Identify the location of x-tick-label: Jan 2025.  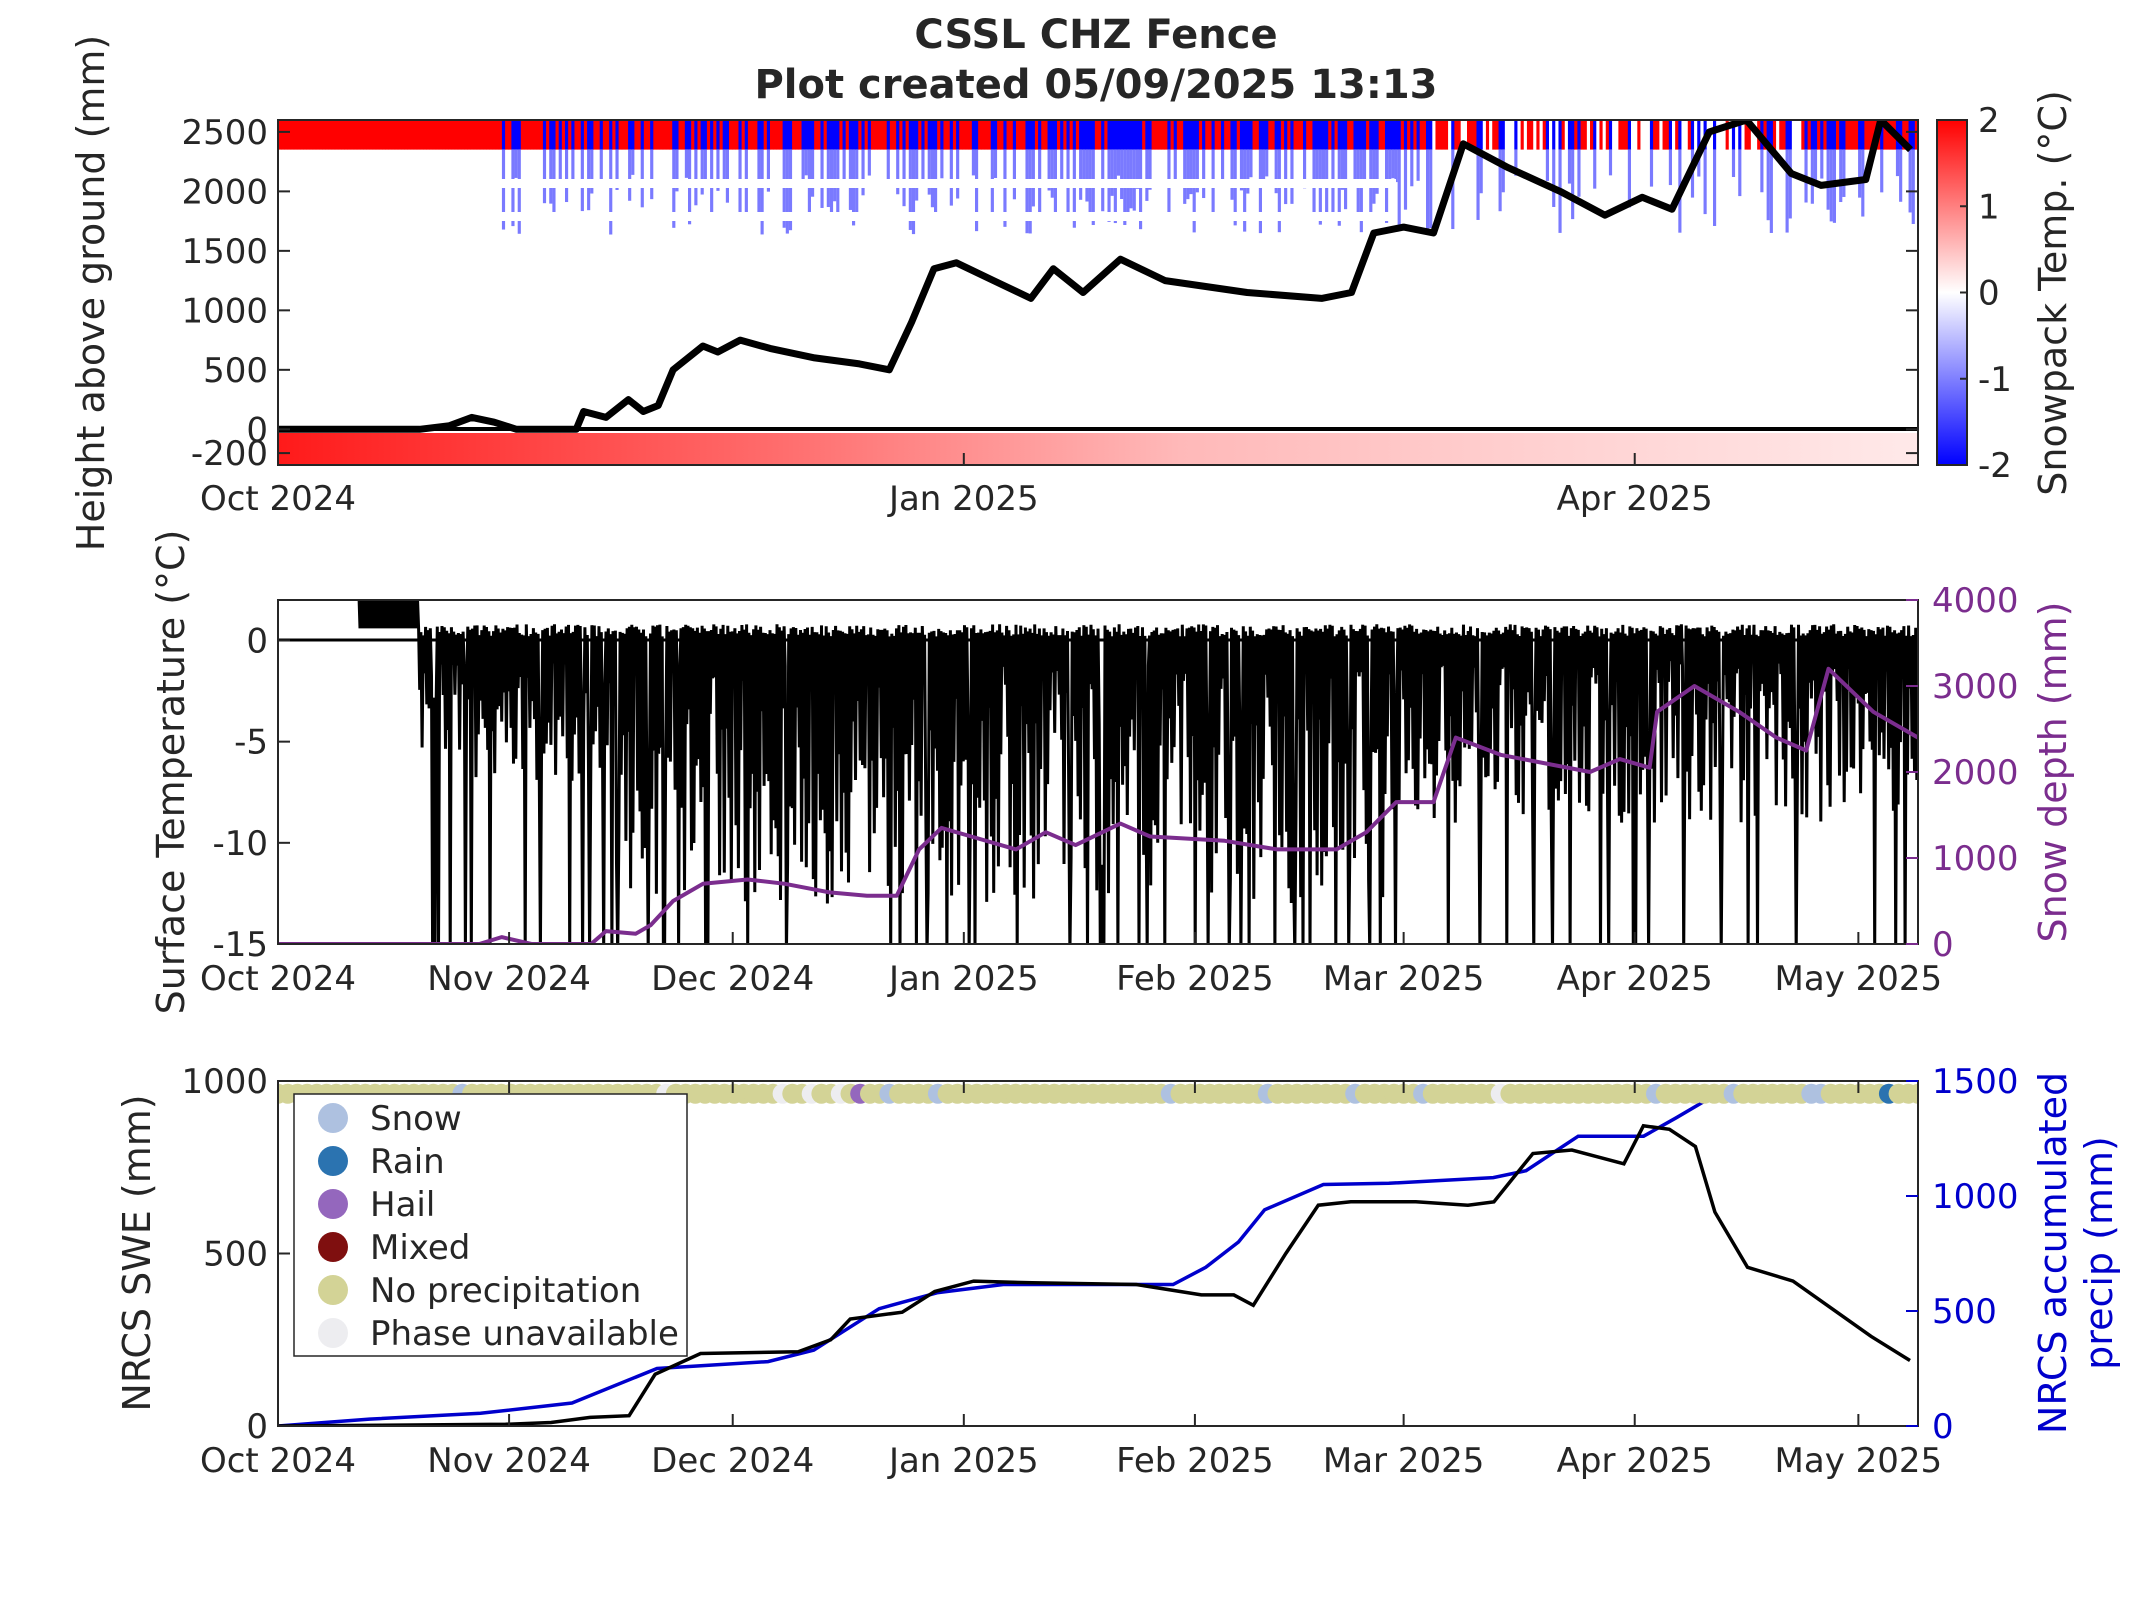
(963, 1461).